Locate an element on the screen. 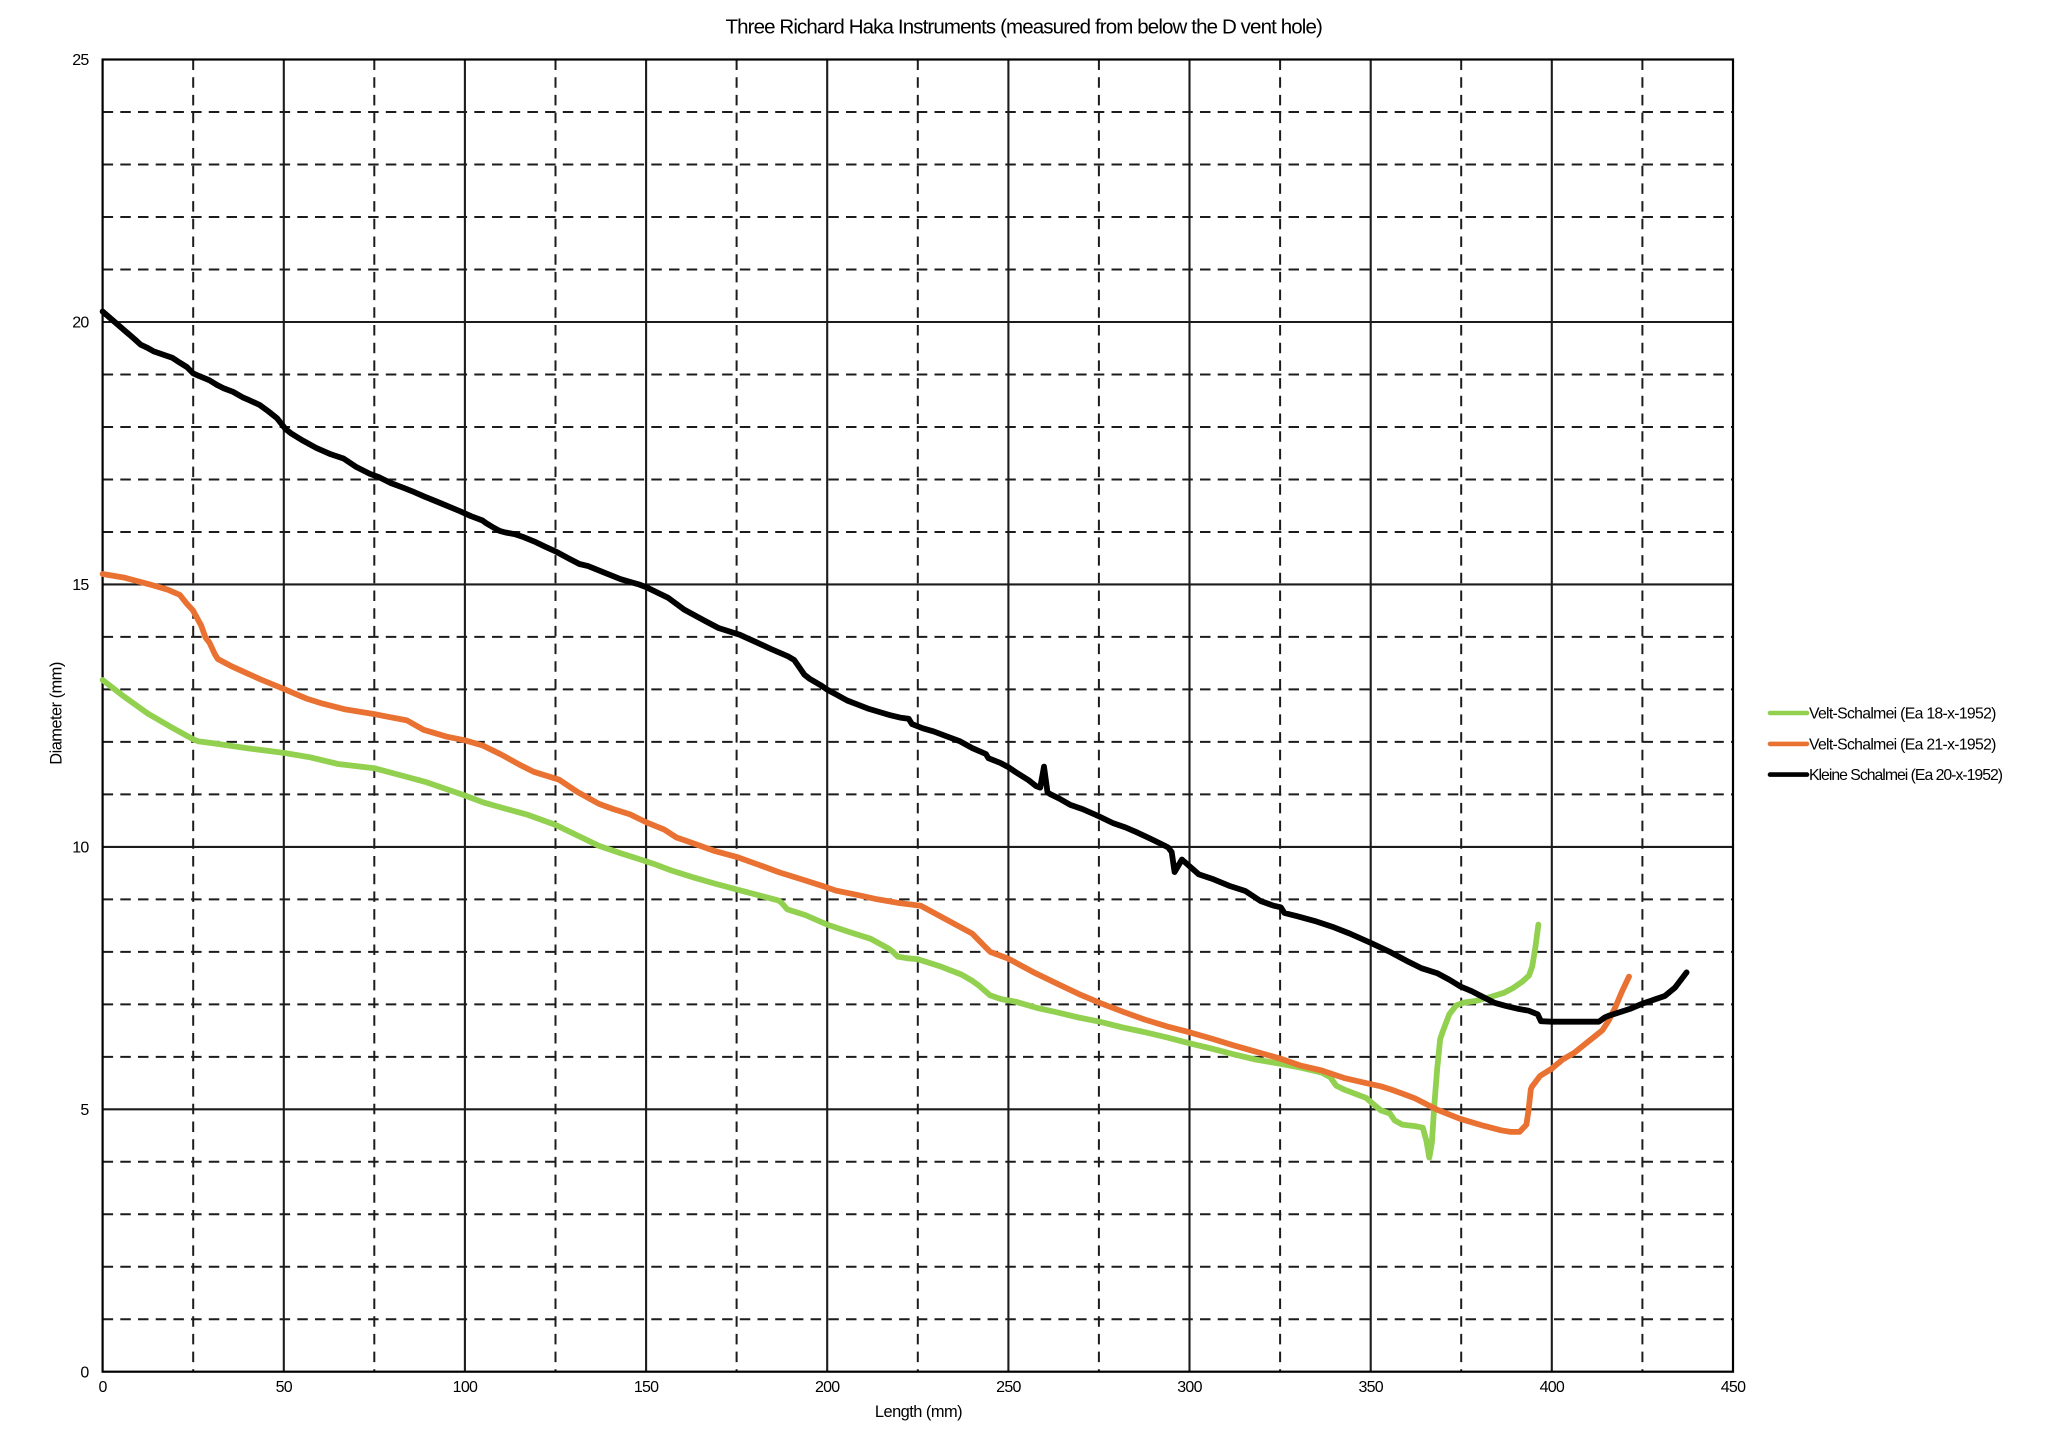 The image size is (2048, 1449). svg-text: 100 is located at coordinates (465, 1387).